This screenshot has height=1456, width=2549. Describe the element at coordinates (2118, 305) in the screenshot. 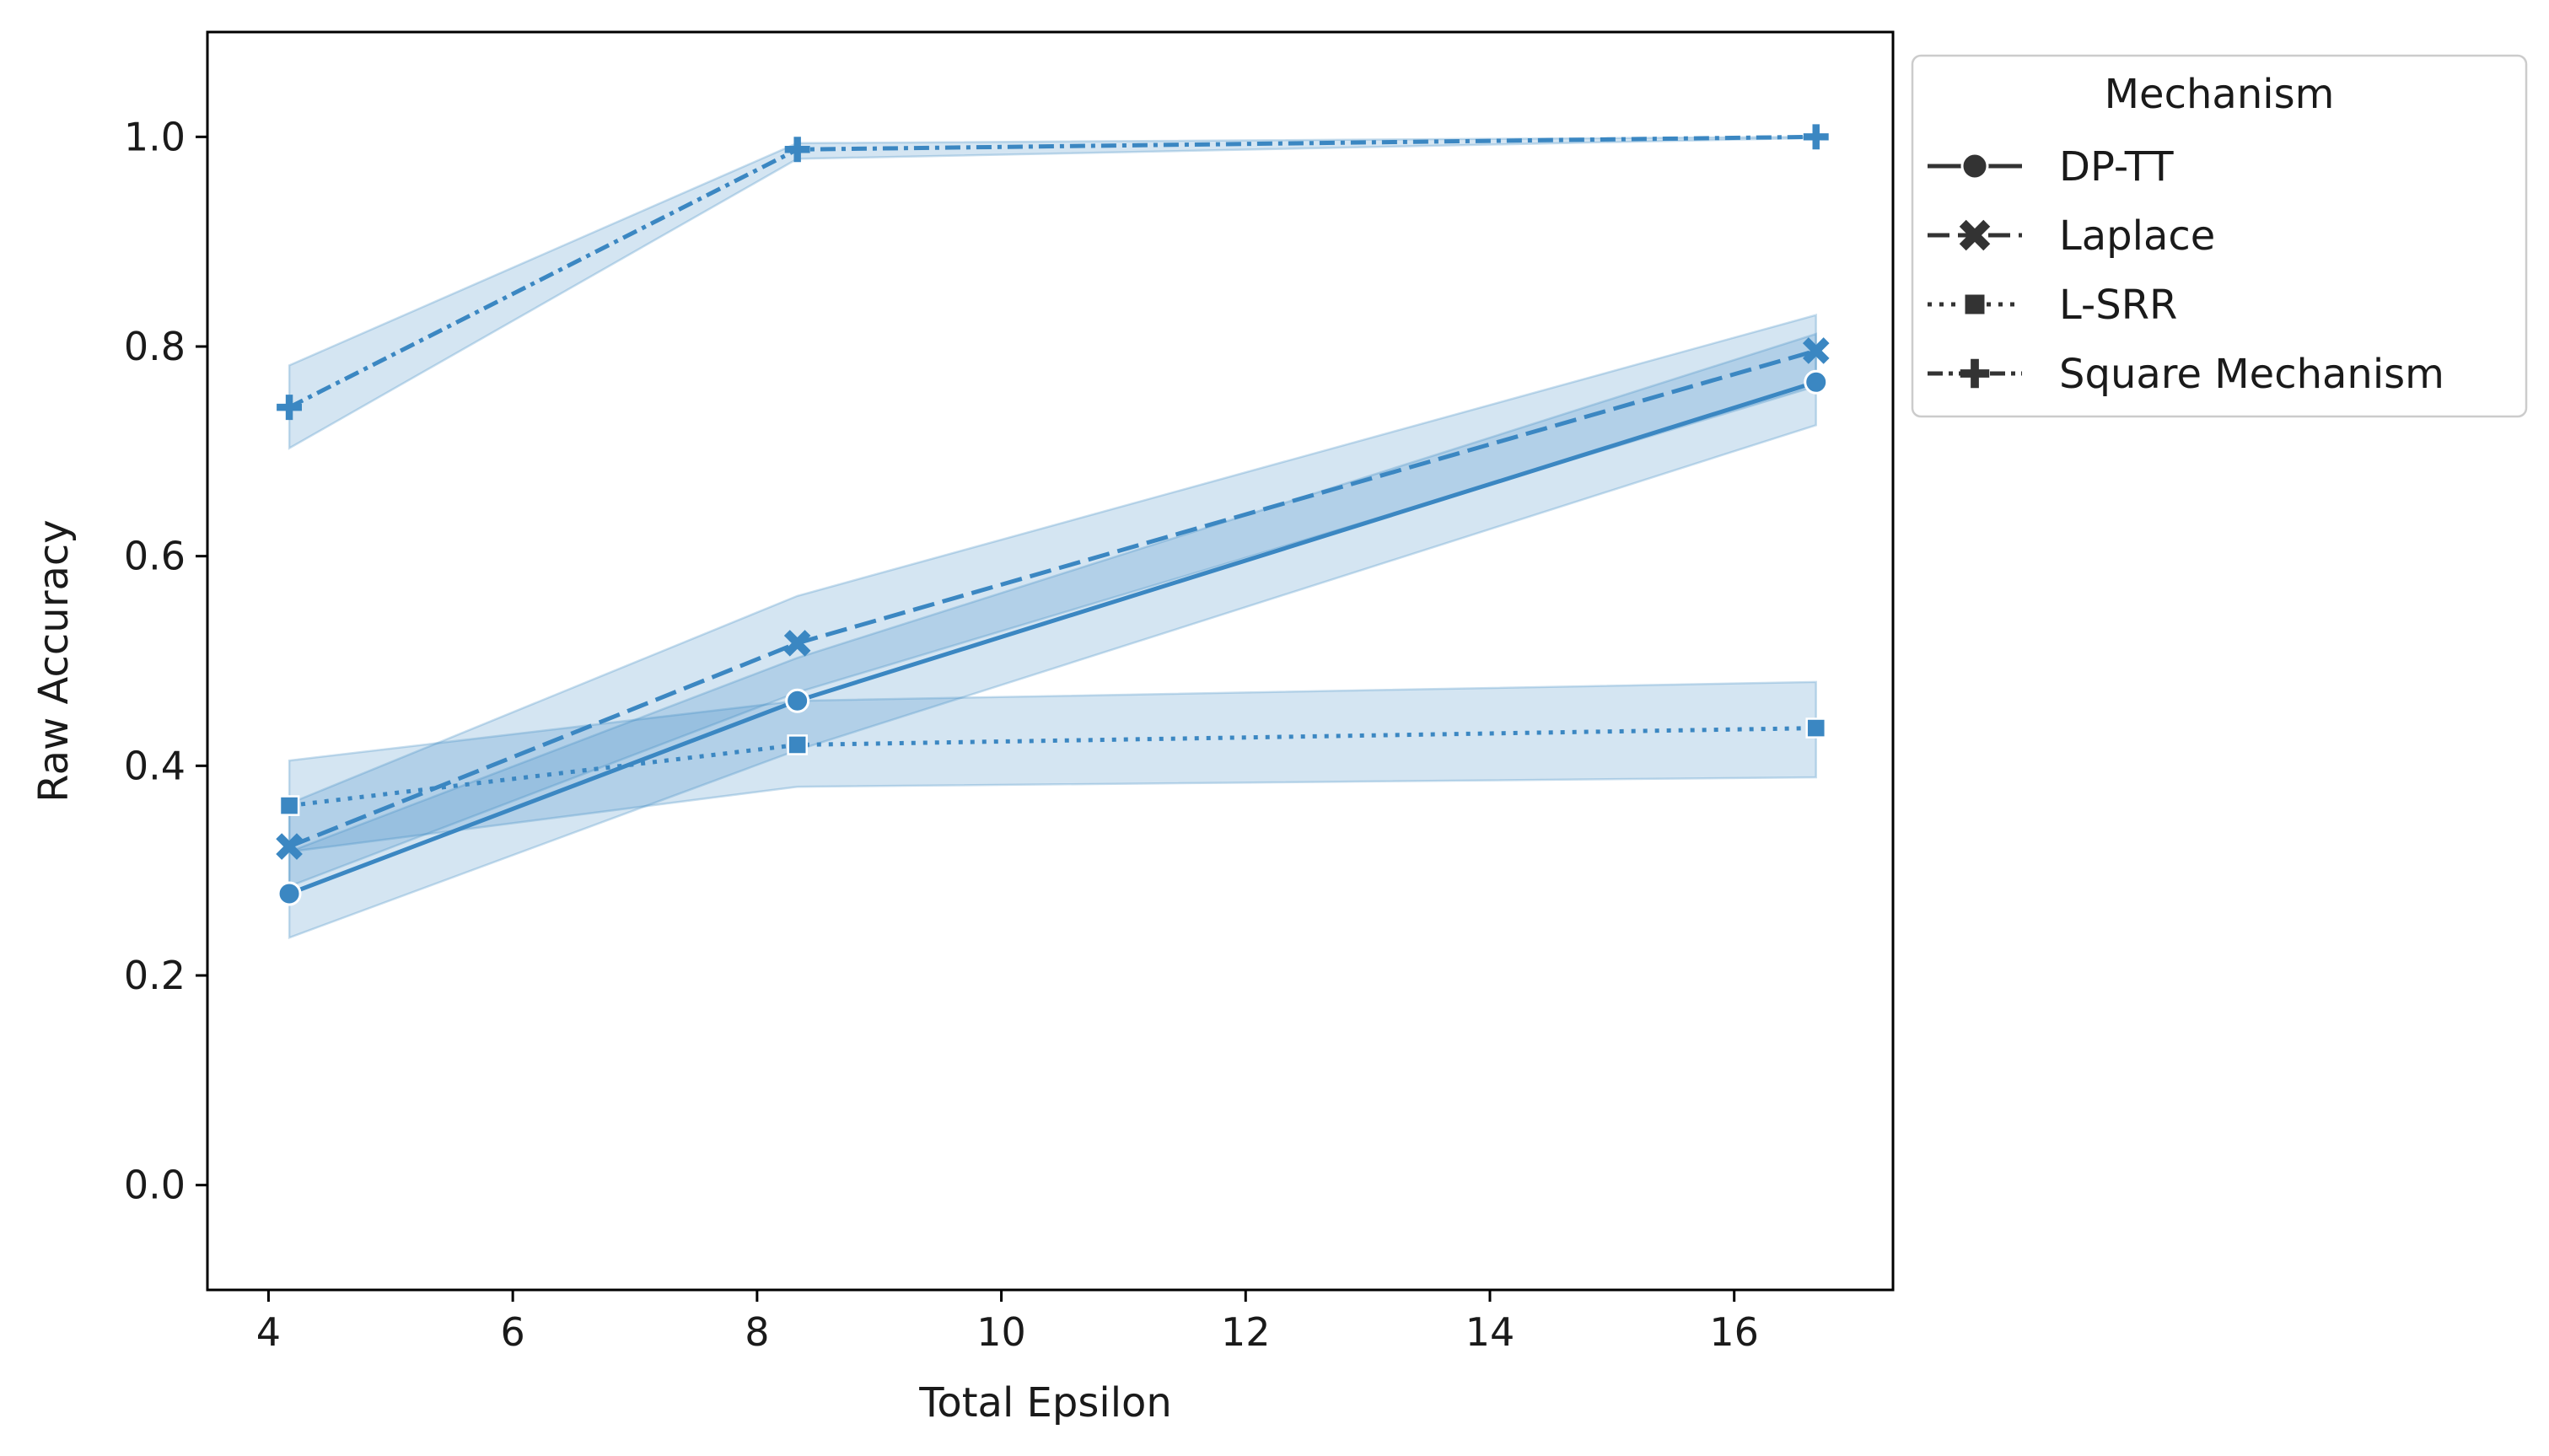

I see `legend-label: L-SRR` at that location.